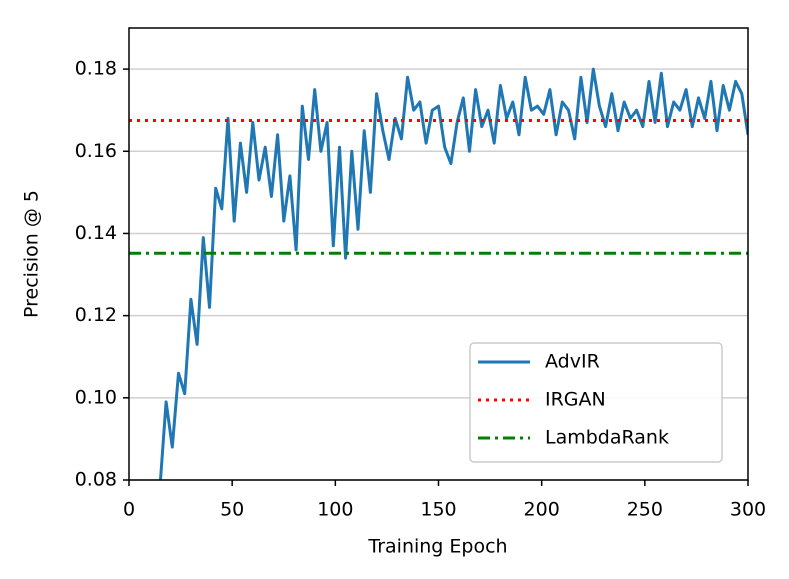 The image size is (789, 579). What do you see at coordinates (96, 397) in the screenshot?
I see `y-tick-label: 0.10` at bounding box center [96, 397].